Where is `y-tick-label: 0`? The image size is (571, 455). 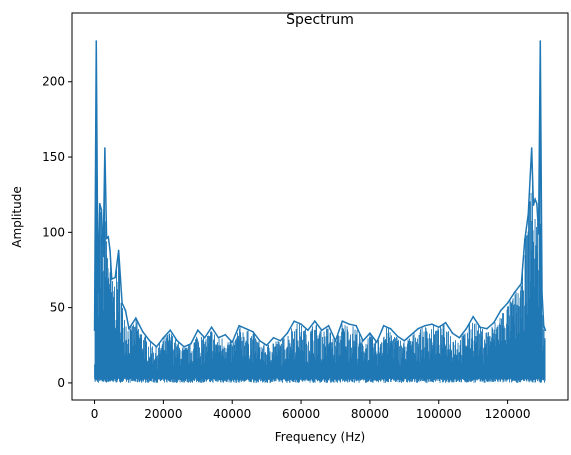
y-tick-label: 0 is located at coordinates (61, 383).